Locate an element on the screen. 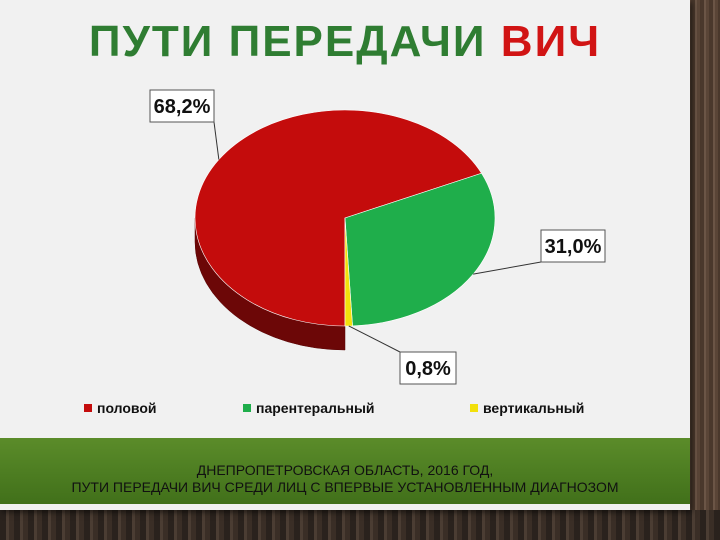 The image size is (720, 540). data-label-3: 0,8% is located at coordinates (428, 369).